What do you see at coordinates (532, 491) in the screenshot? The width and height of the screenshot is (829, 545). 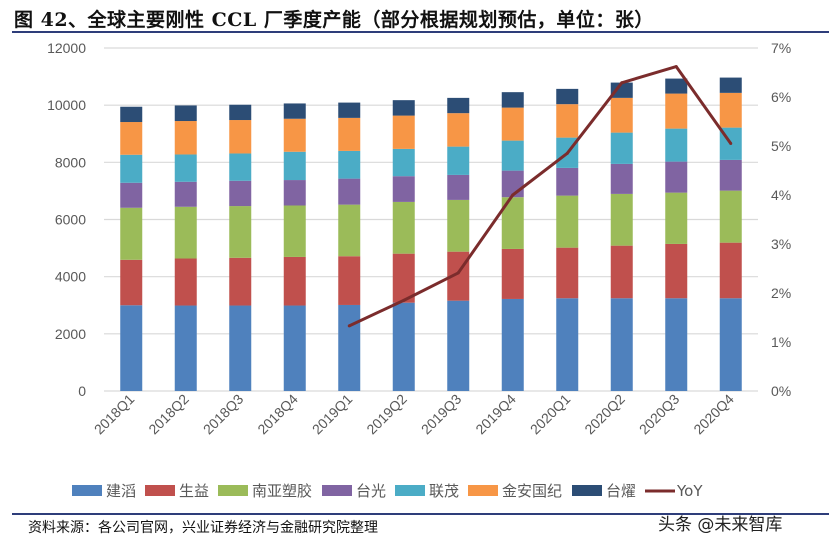 I see `legend-label: 金安国纪` at bounding box center [532, 491].